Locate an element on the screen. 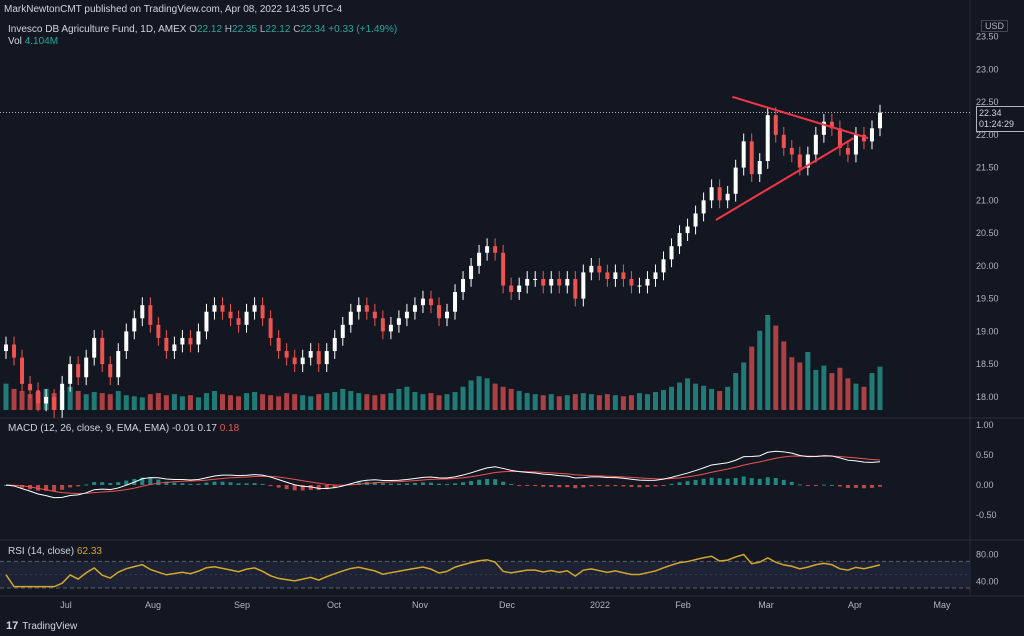 Image resolution: width=1024 pixels, height=636 pixels. time-axis-label: Nov is located at coordinates (420, 605).